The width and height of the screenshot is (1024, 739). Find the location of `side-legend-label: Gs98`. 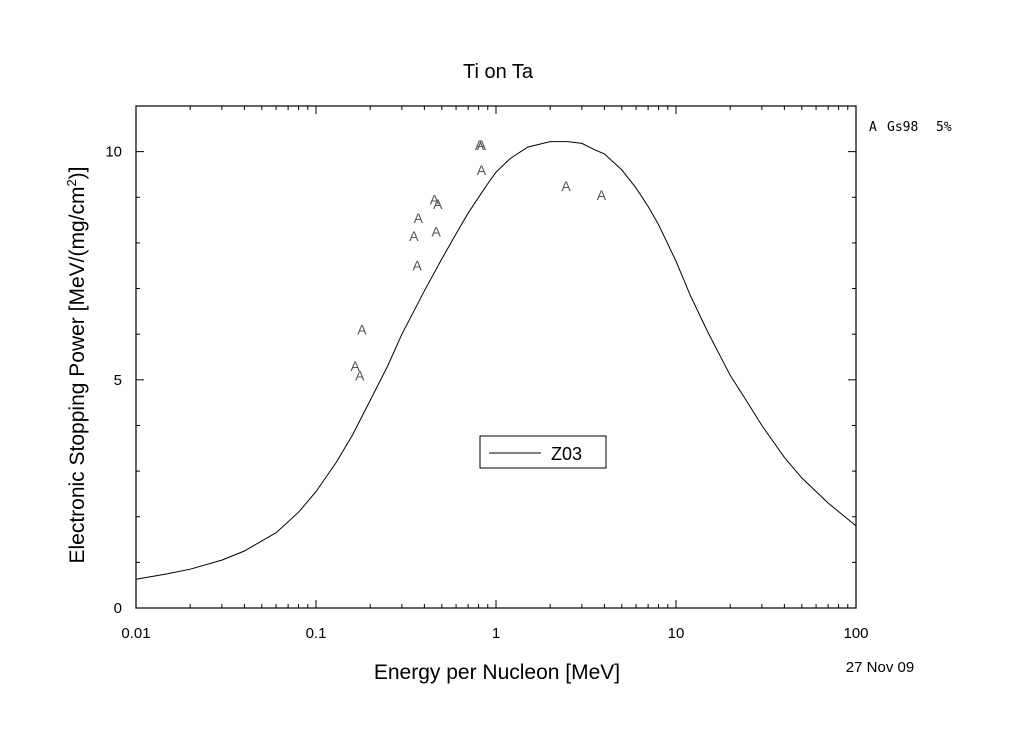

side-legend-label: Gs98 is located at coordinates (902, 127).